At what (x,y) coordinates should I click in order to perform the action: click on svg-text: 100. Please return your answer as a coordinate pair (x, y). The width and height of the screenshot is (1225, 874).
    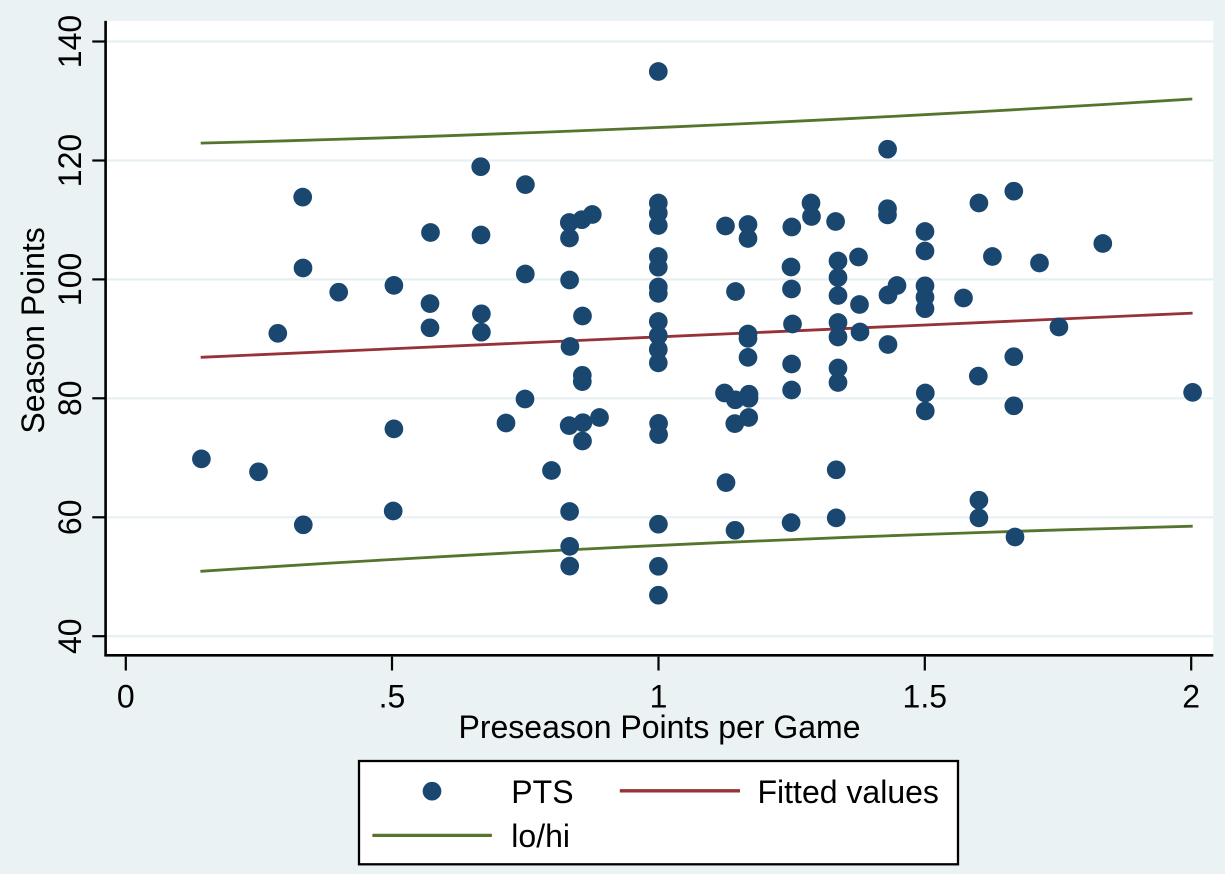
    Looking at the image, I should click on (70, 279).